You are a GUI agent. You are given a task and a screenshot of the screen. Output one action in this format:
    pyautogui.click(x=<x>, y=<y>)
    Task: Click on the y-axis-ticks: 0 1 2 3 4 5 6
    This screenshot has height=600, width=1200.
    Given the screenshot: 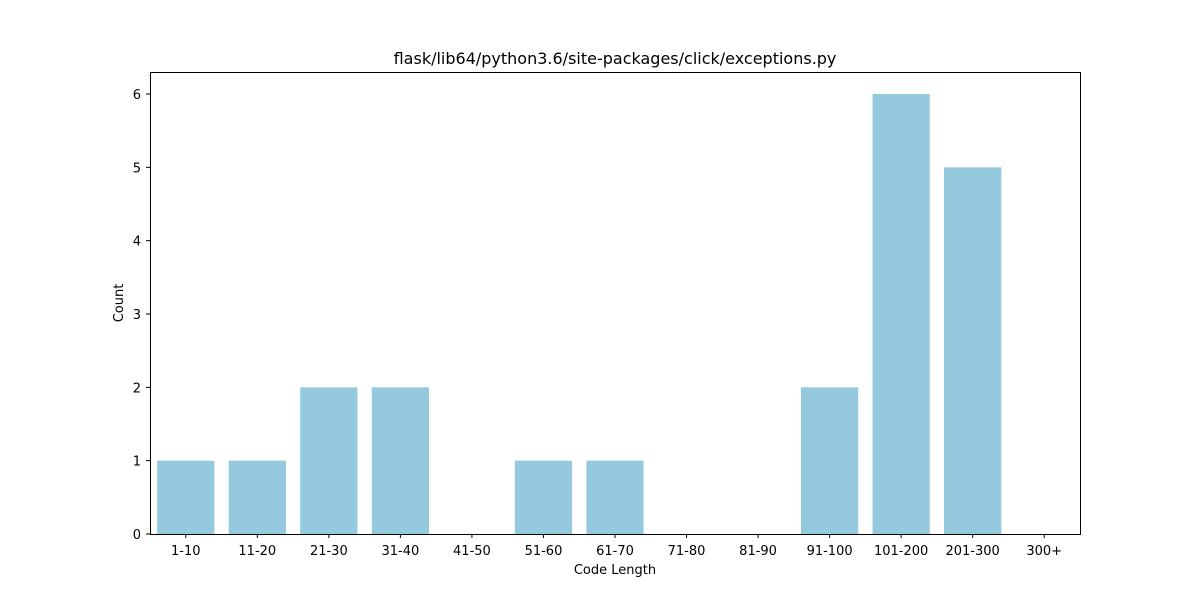 What is the action you would take?
    pyautogui.click(x=141, y=315)
    